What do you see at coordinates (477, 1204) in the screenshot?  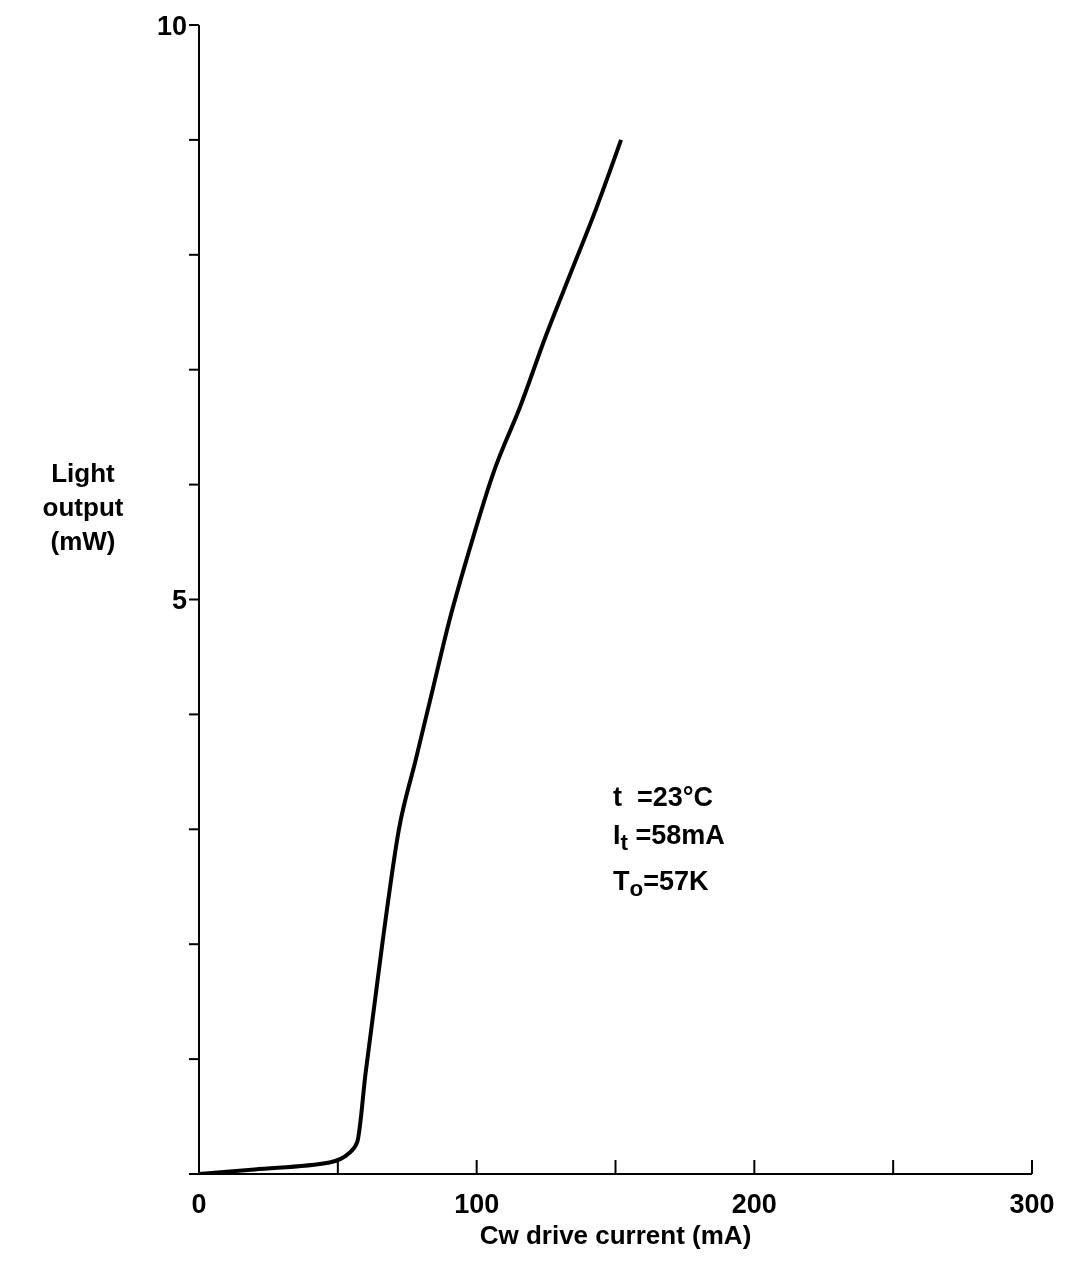 I see `x-tick-label: 100` at bounding box center [477, 1204].